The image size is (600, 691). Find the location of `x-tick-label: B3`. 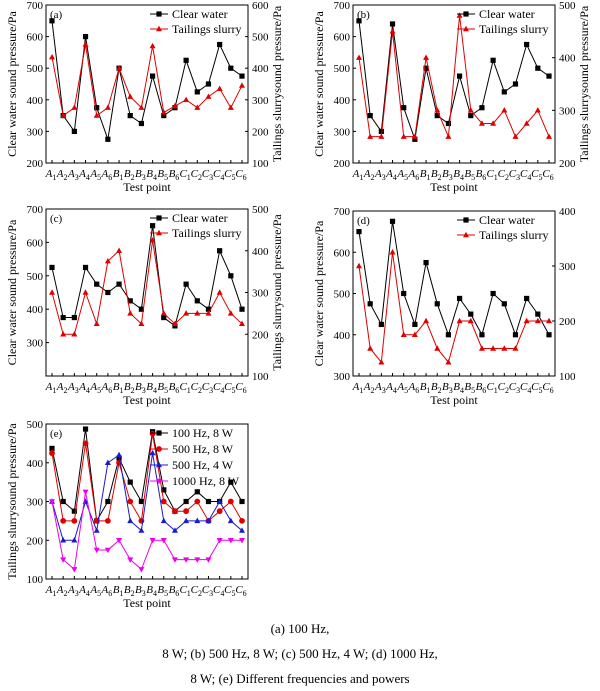

x-tick-label: B3 is located at coordinates (447, 175).